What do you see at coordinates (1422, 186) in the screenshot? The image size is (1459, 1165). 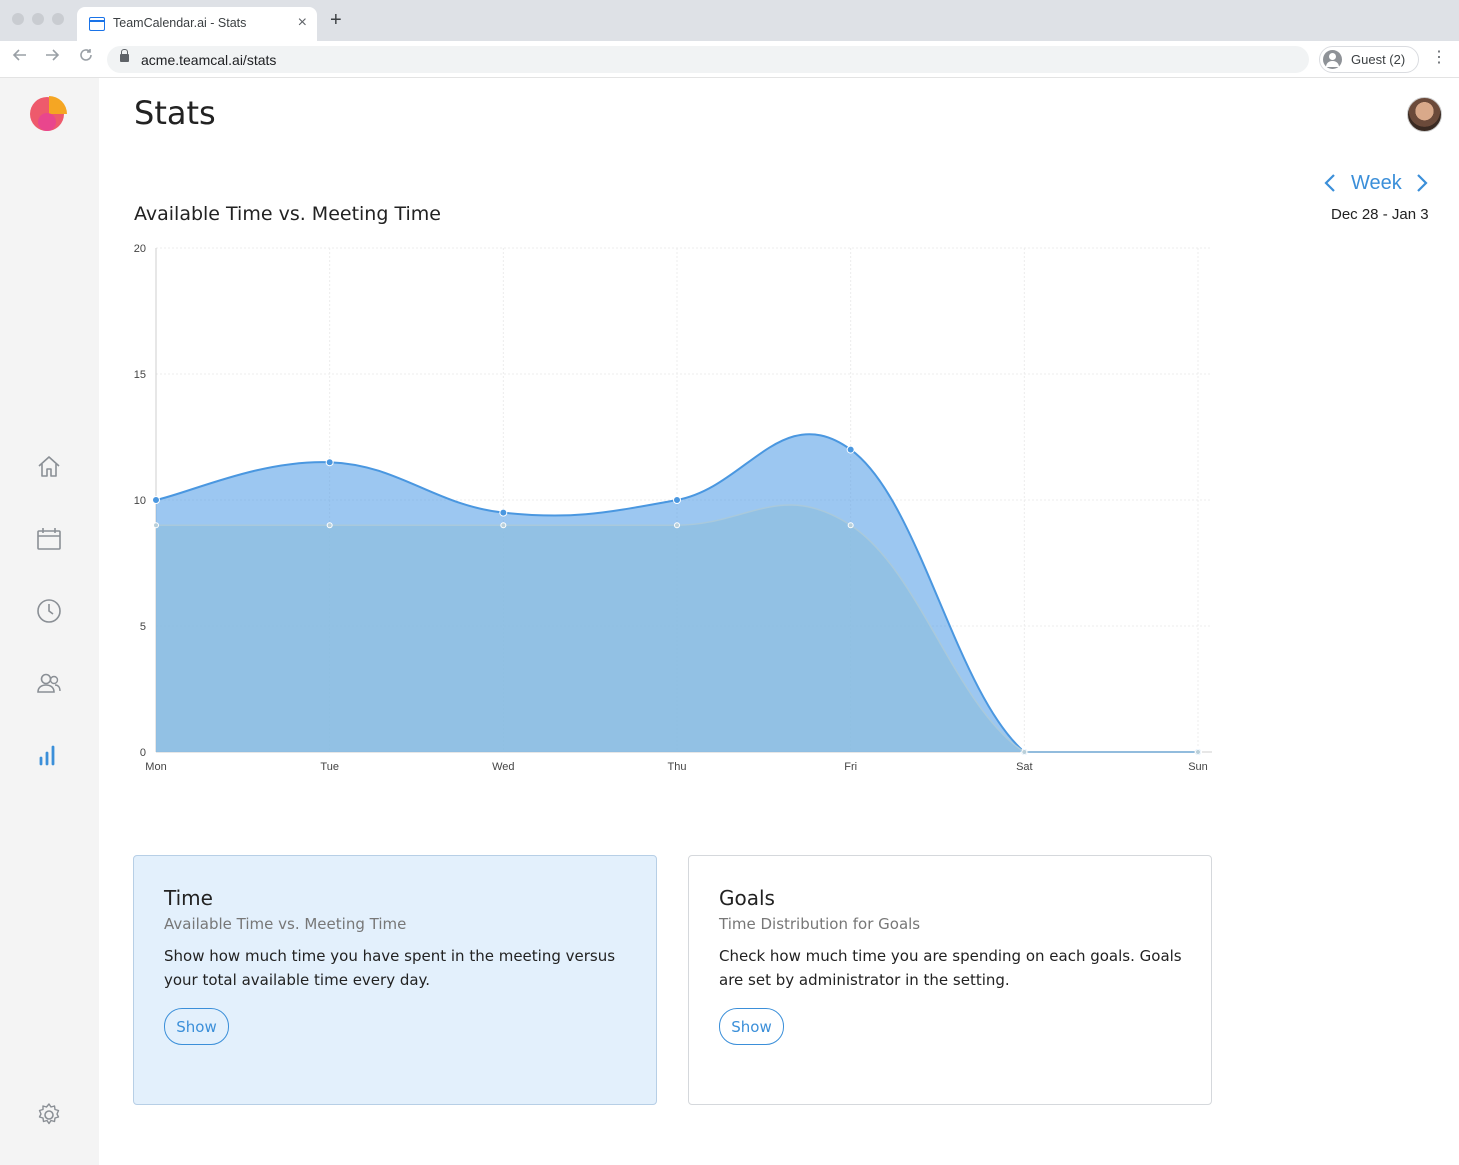 I see `chevron-right-icon` at bounding box center [1422, 186].